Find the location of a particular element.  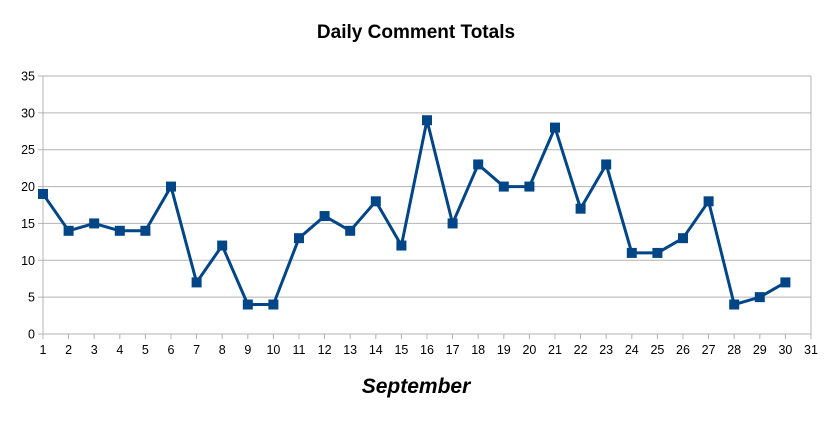

x-tick-label: 17 is located at coordinates (453, 350).